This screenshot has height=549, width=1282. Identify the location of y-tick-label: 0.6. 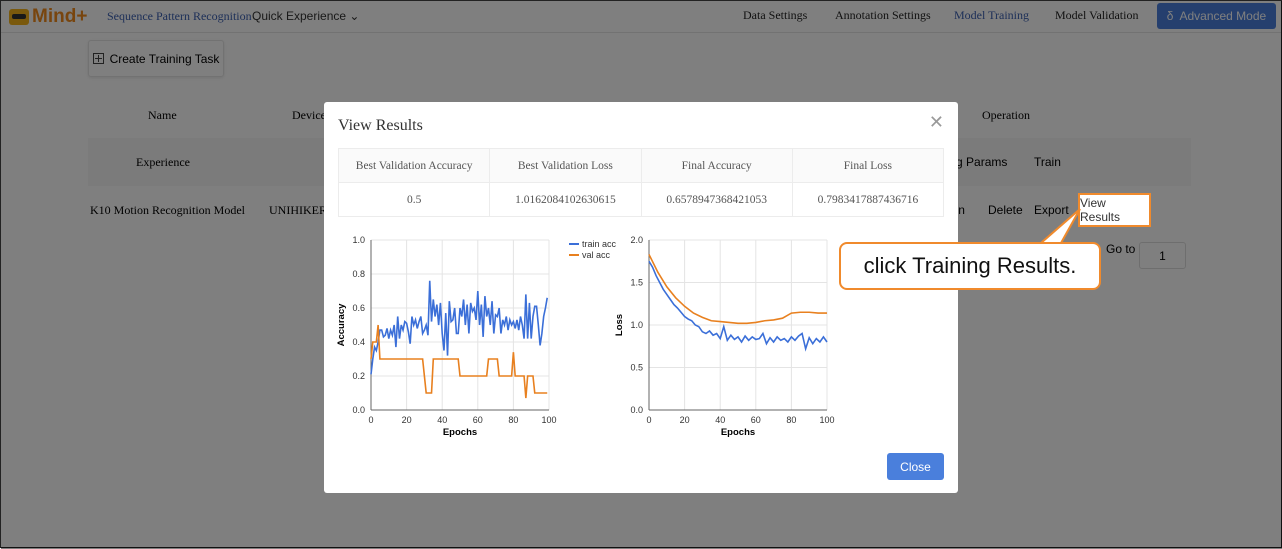
(358, 308).